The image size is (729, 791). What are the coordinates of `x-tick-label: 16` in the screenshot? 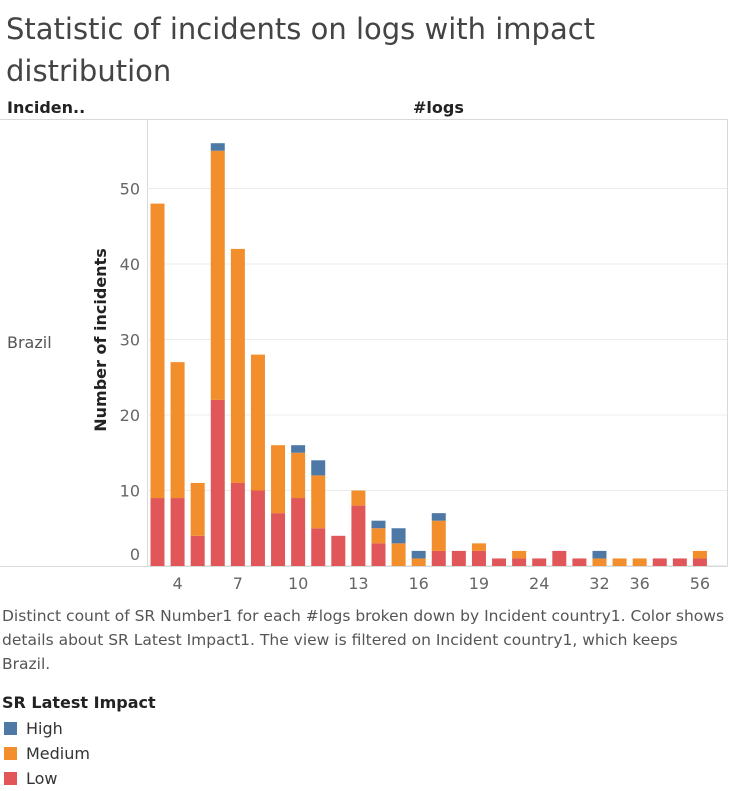 It's located at (418, 583).